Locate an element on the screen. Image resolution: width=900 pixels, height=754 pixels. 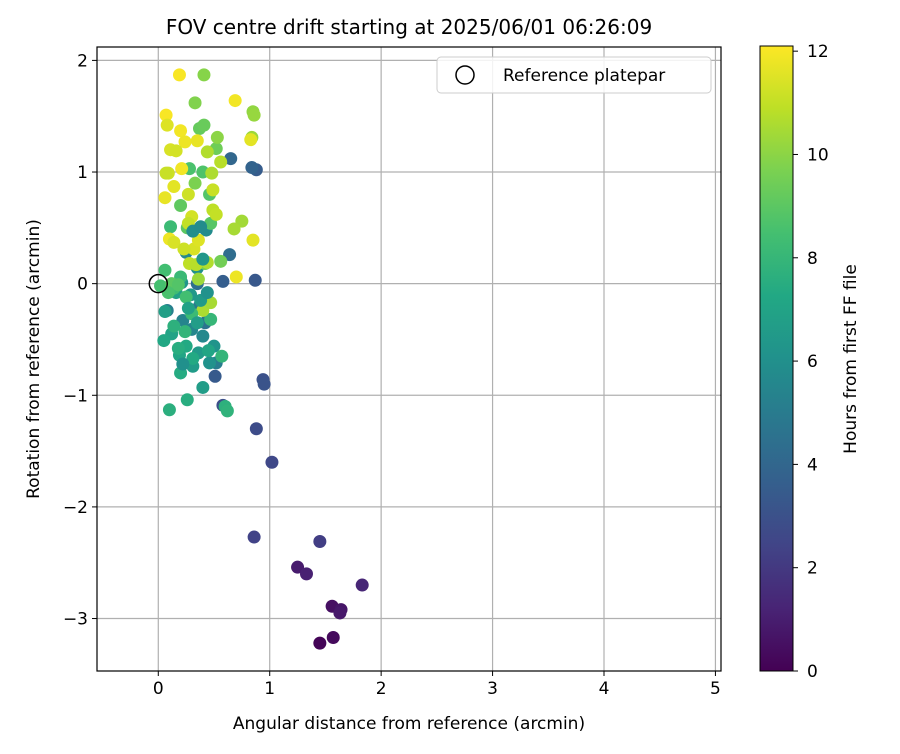
y-tick-label: 2 is located at coordinates (82, 61).